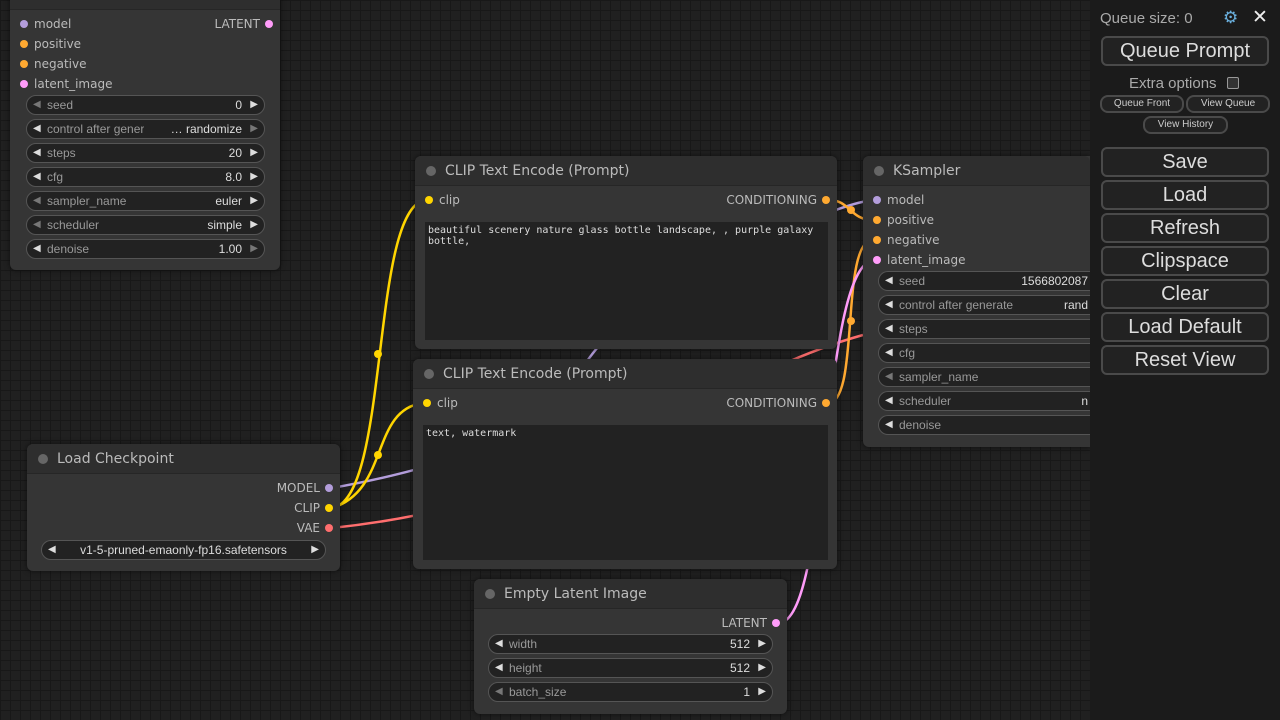 The image size is (1280, 720). I want to click on output-clip: CLIP, so click(316, 508).